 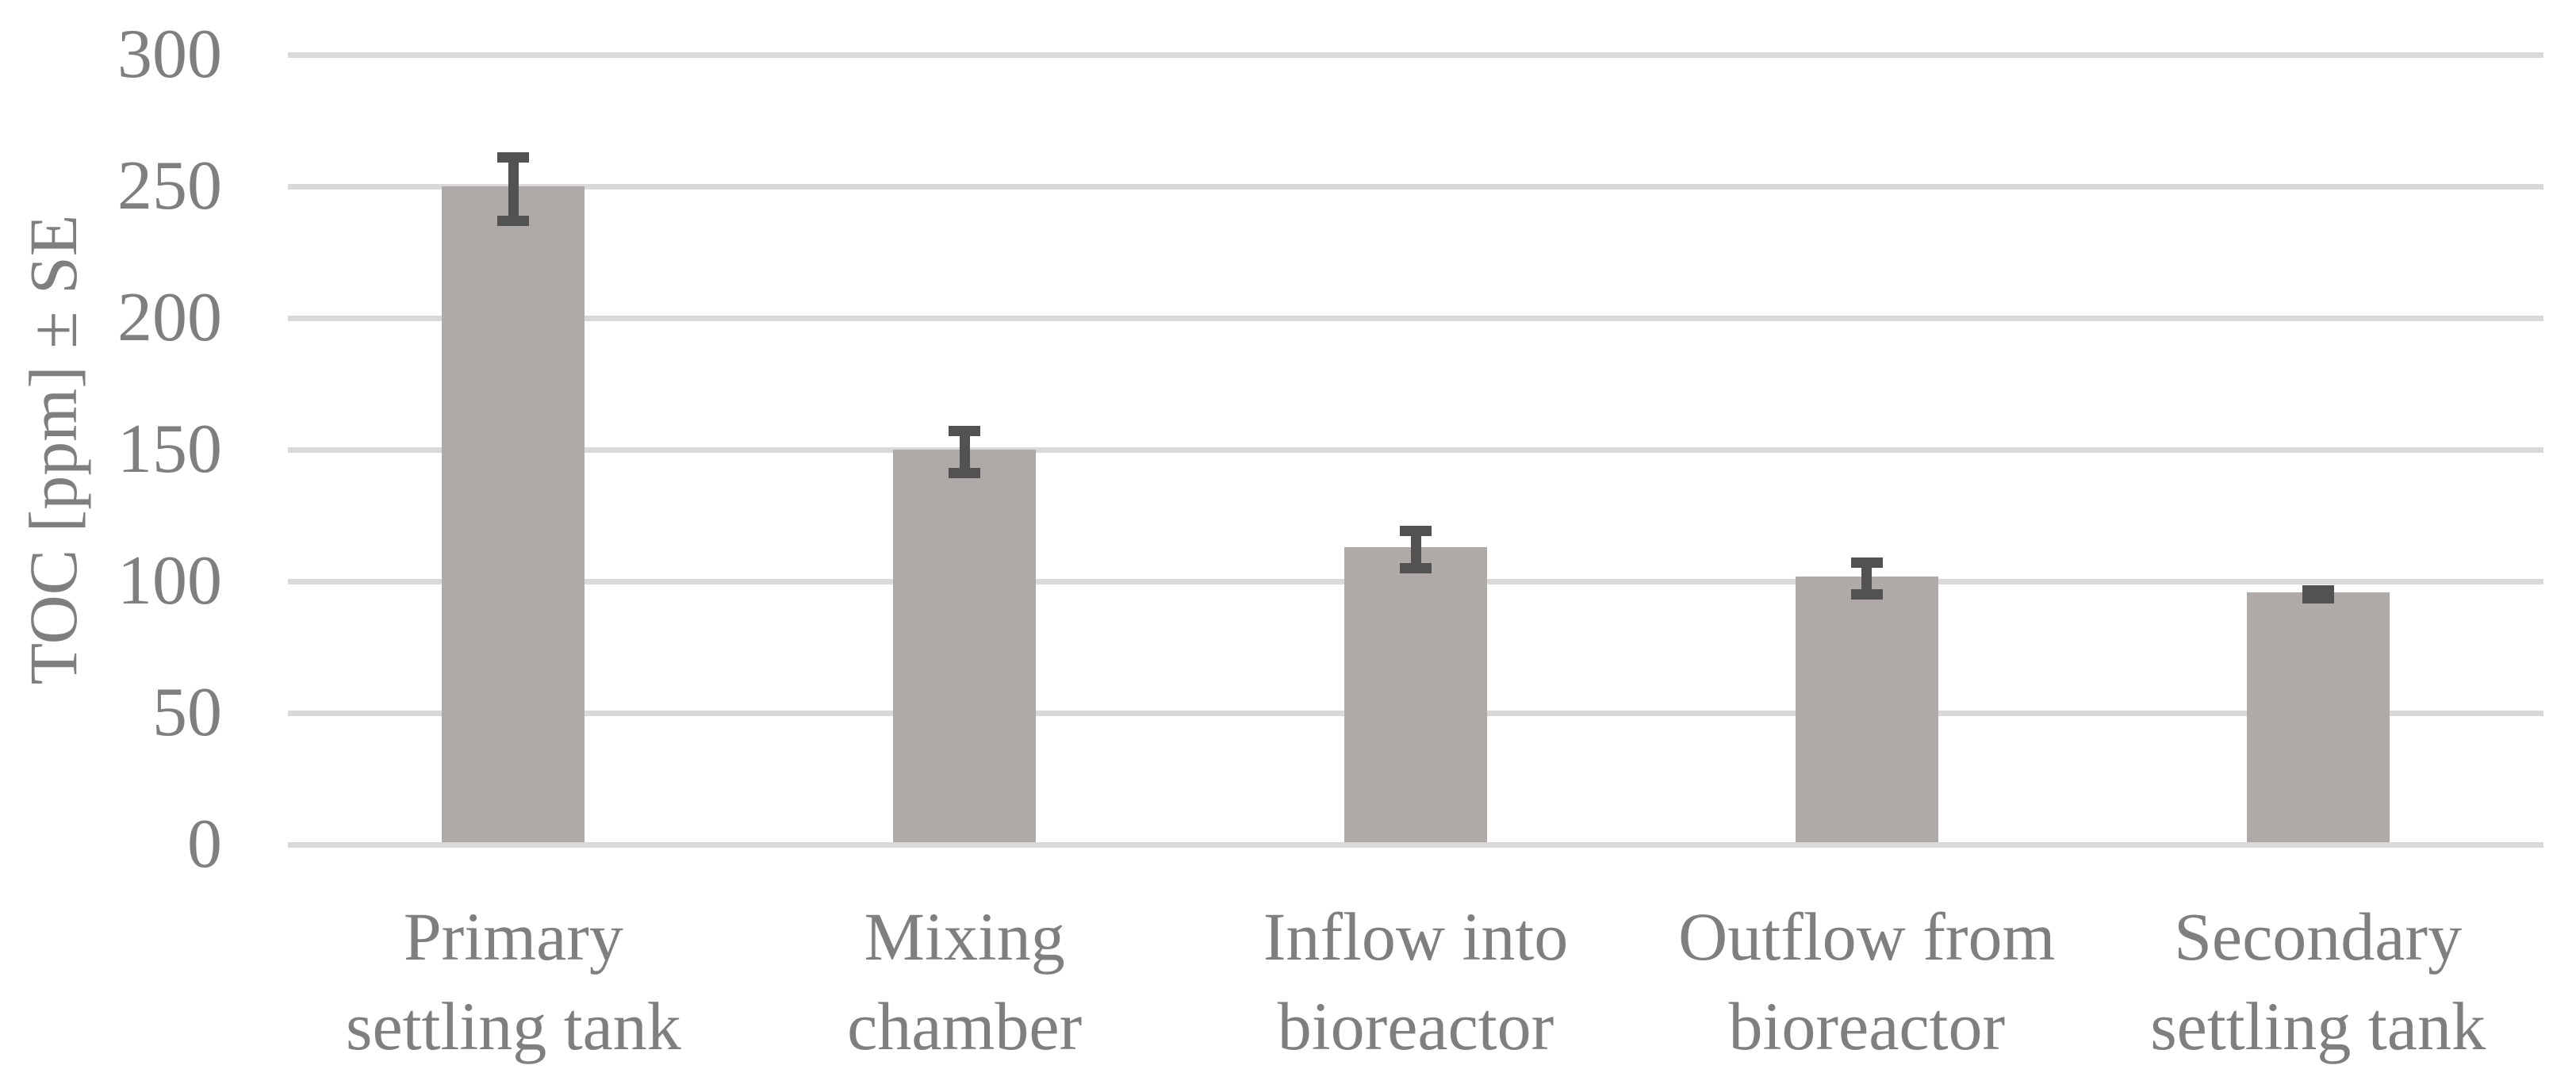 I want to click on x-category-label: Outflow from bioreactor, so click(x=1867, y=981).